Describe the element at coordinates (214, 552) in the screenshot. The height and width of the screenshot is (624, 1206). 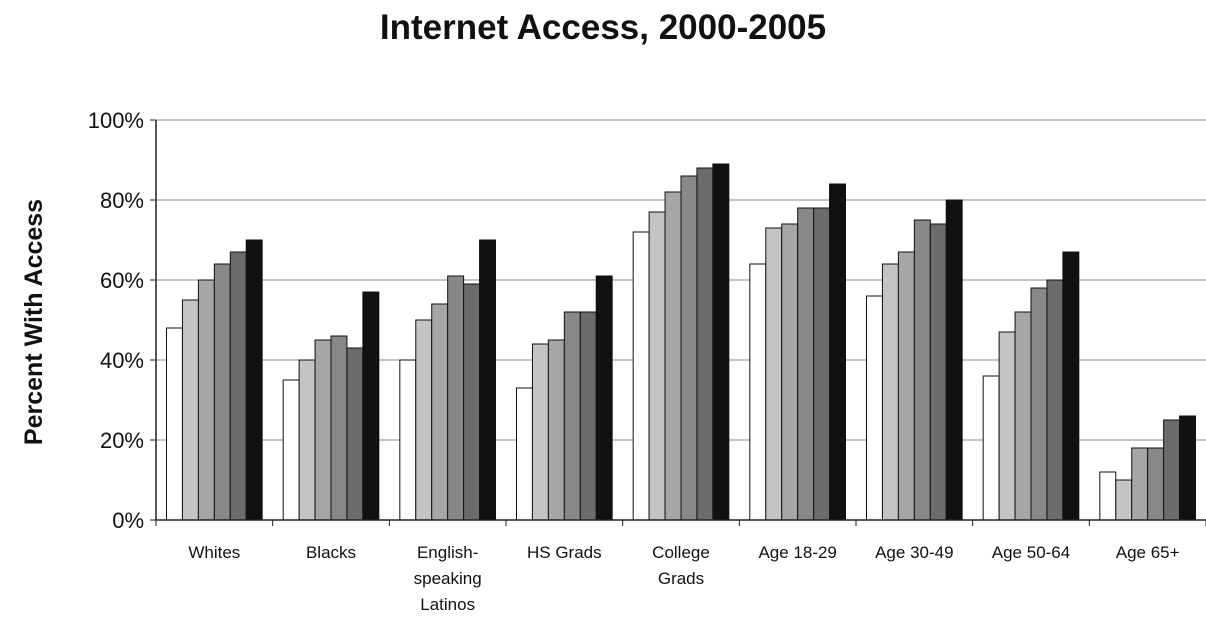
I see `category-label: Whites` at that location.